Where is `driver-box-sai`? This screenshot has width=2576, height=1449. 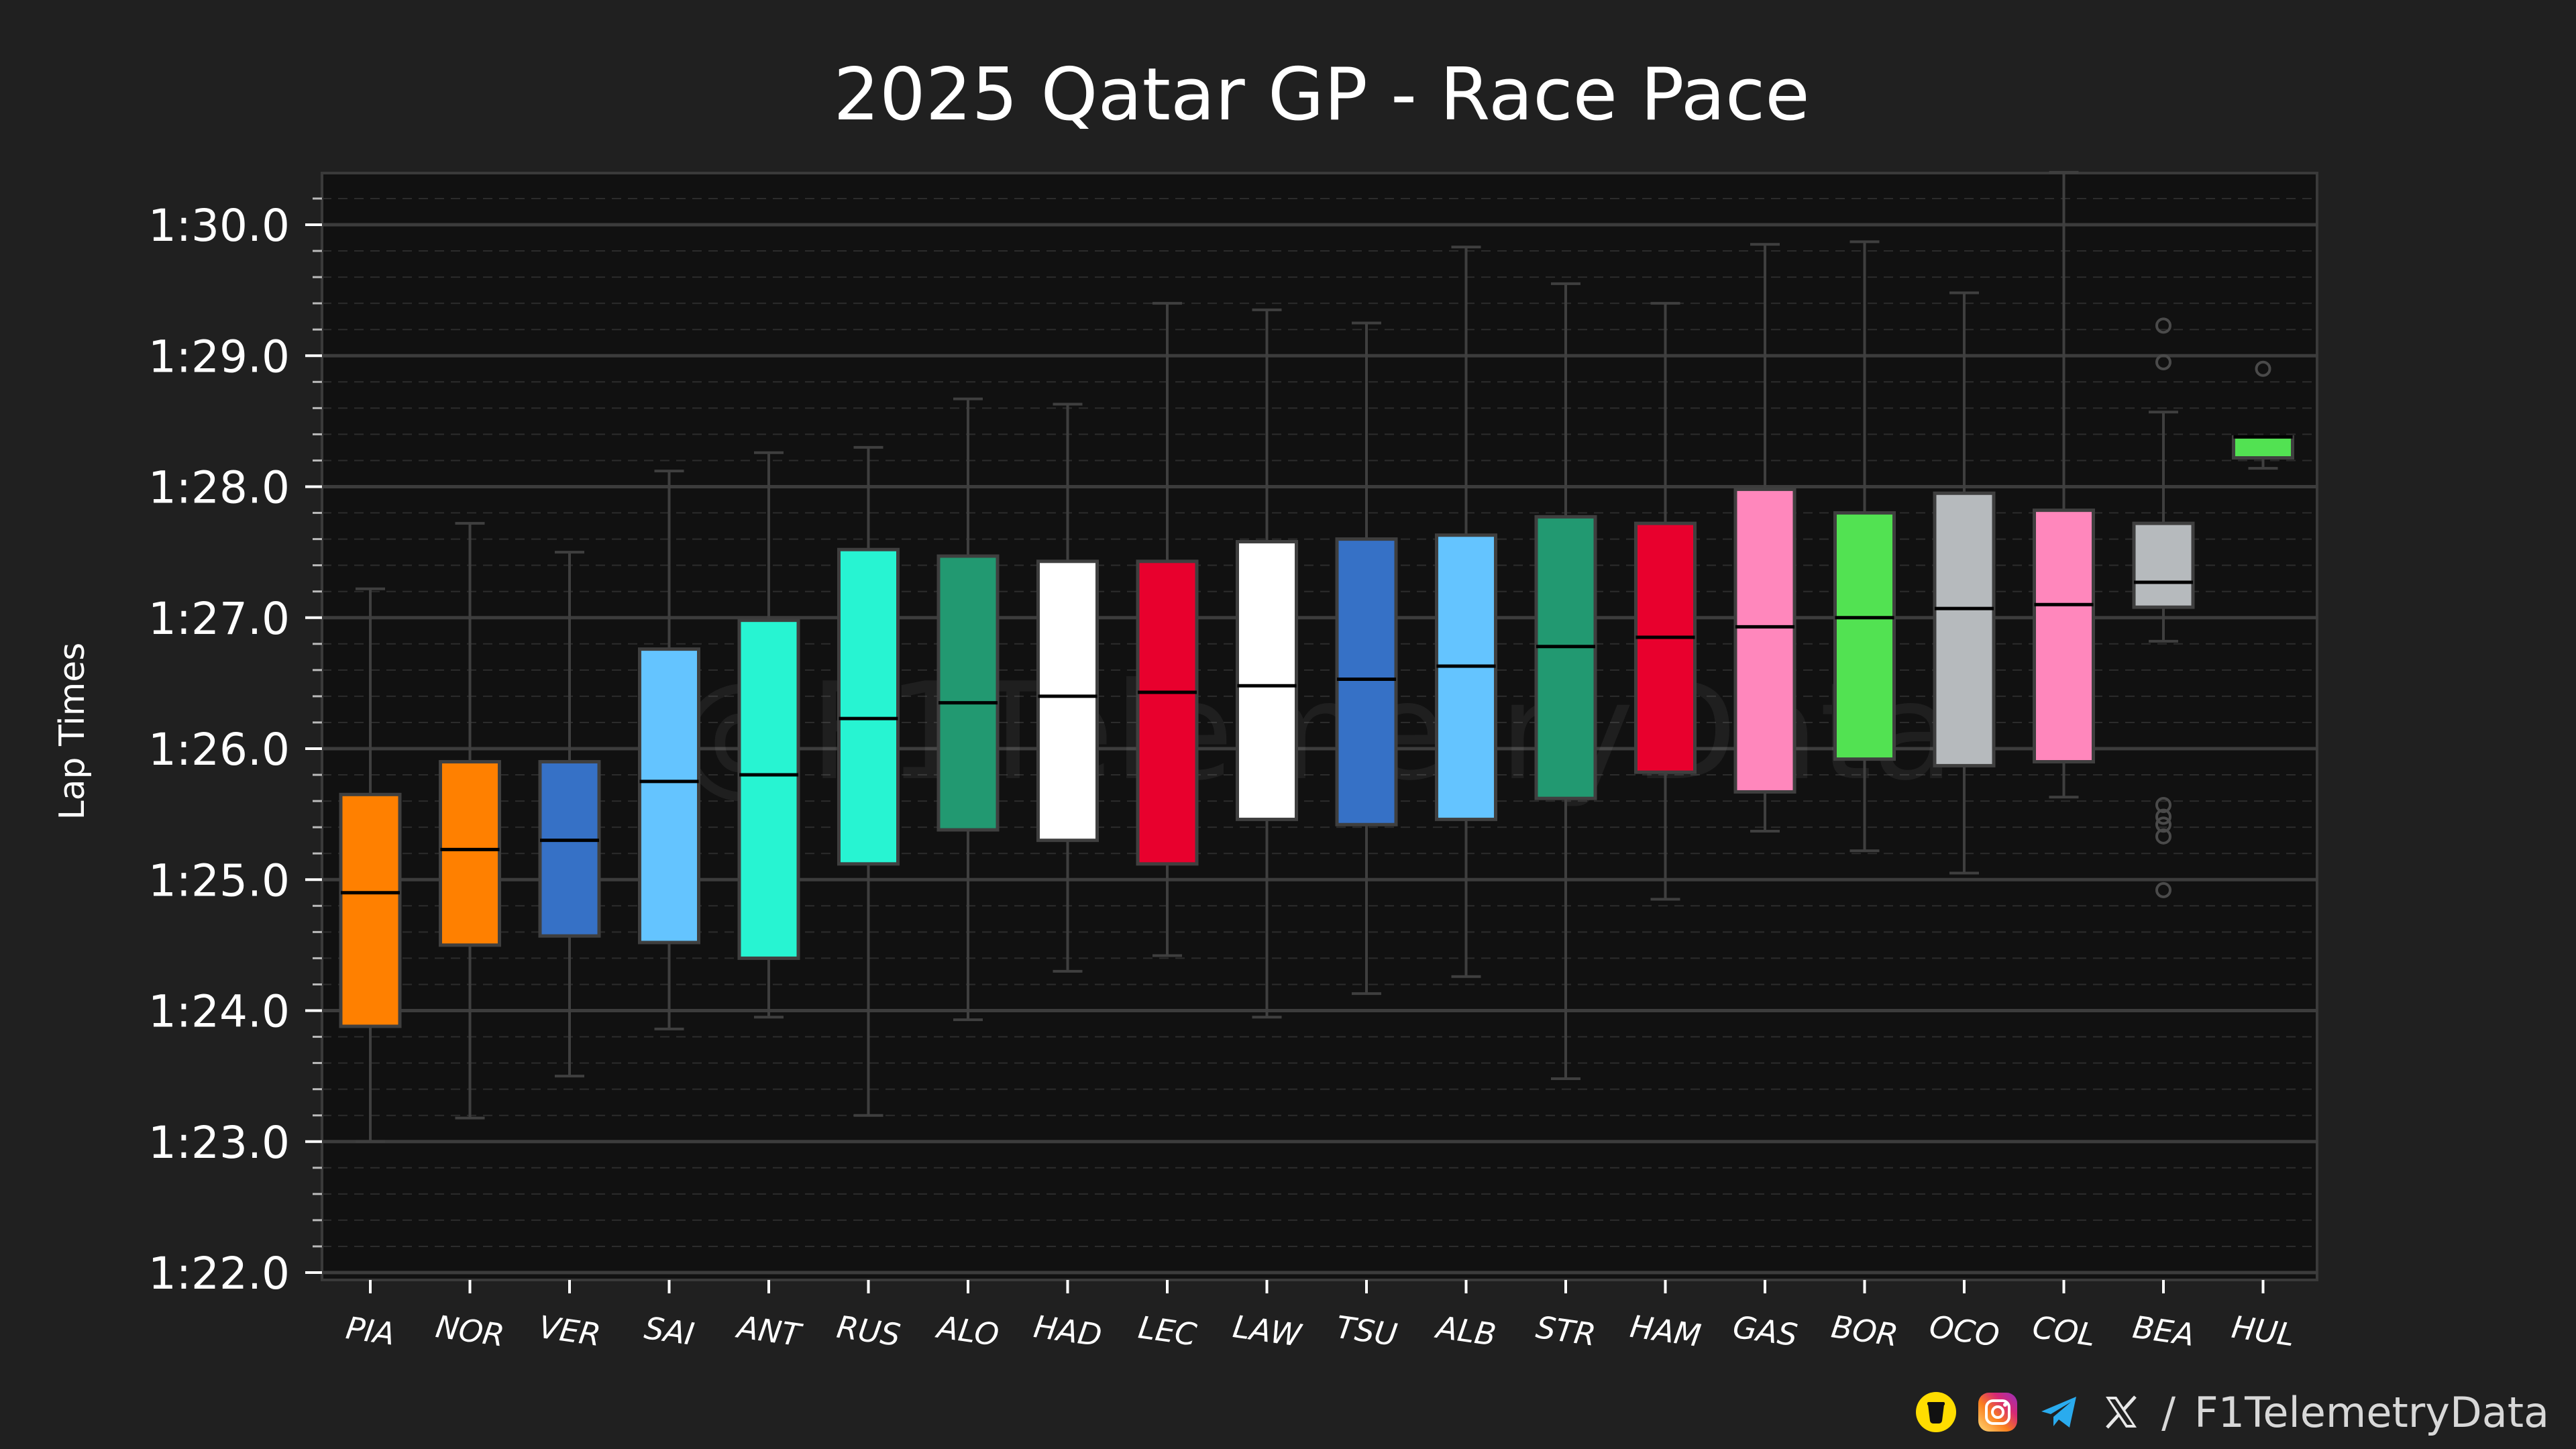 driver-box-sai is located at coordinates (669, 750).